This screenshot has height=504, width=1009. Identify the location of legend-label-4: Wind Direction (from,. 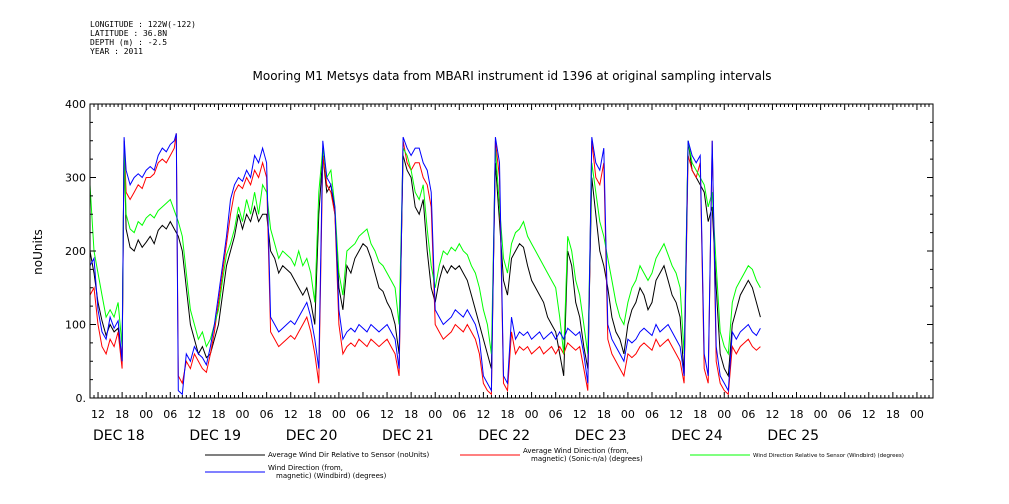
(305, 468).